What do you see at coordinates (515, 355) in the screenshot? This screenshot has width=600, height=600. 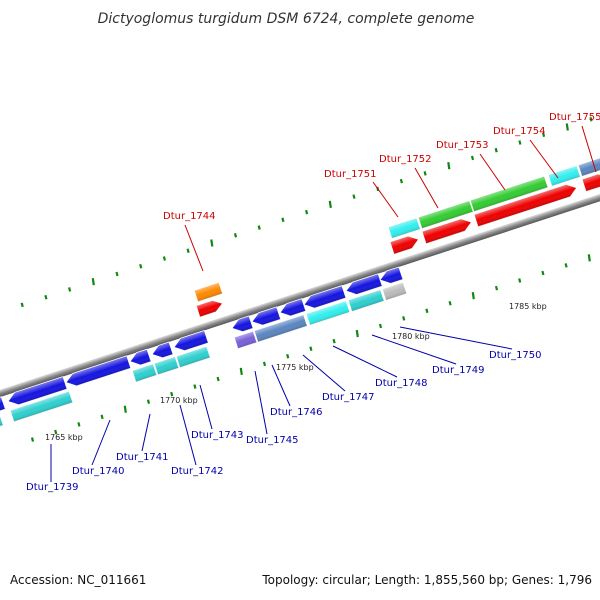 I see `gene-label: Dtur_1750` at bounding box center [515, 355].